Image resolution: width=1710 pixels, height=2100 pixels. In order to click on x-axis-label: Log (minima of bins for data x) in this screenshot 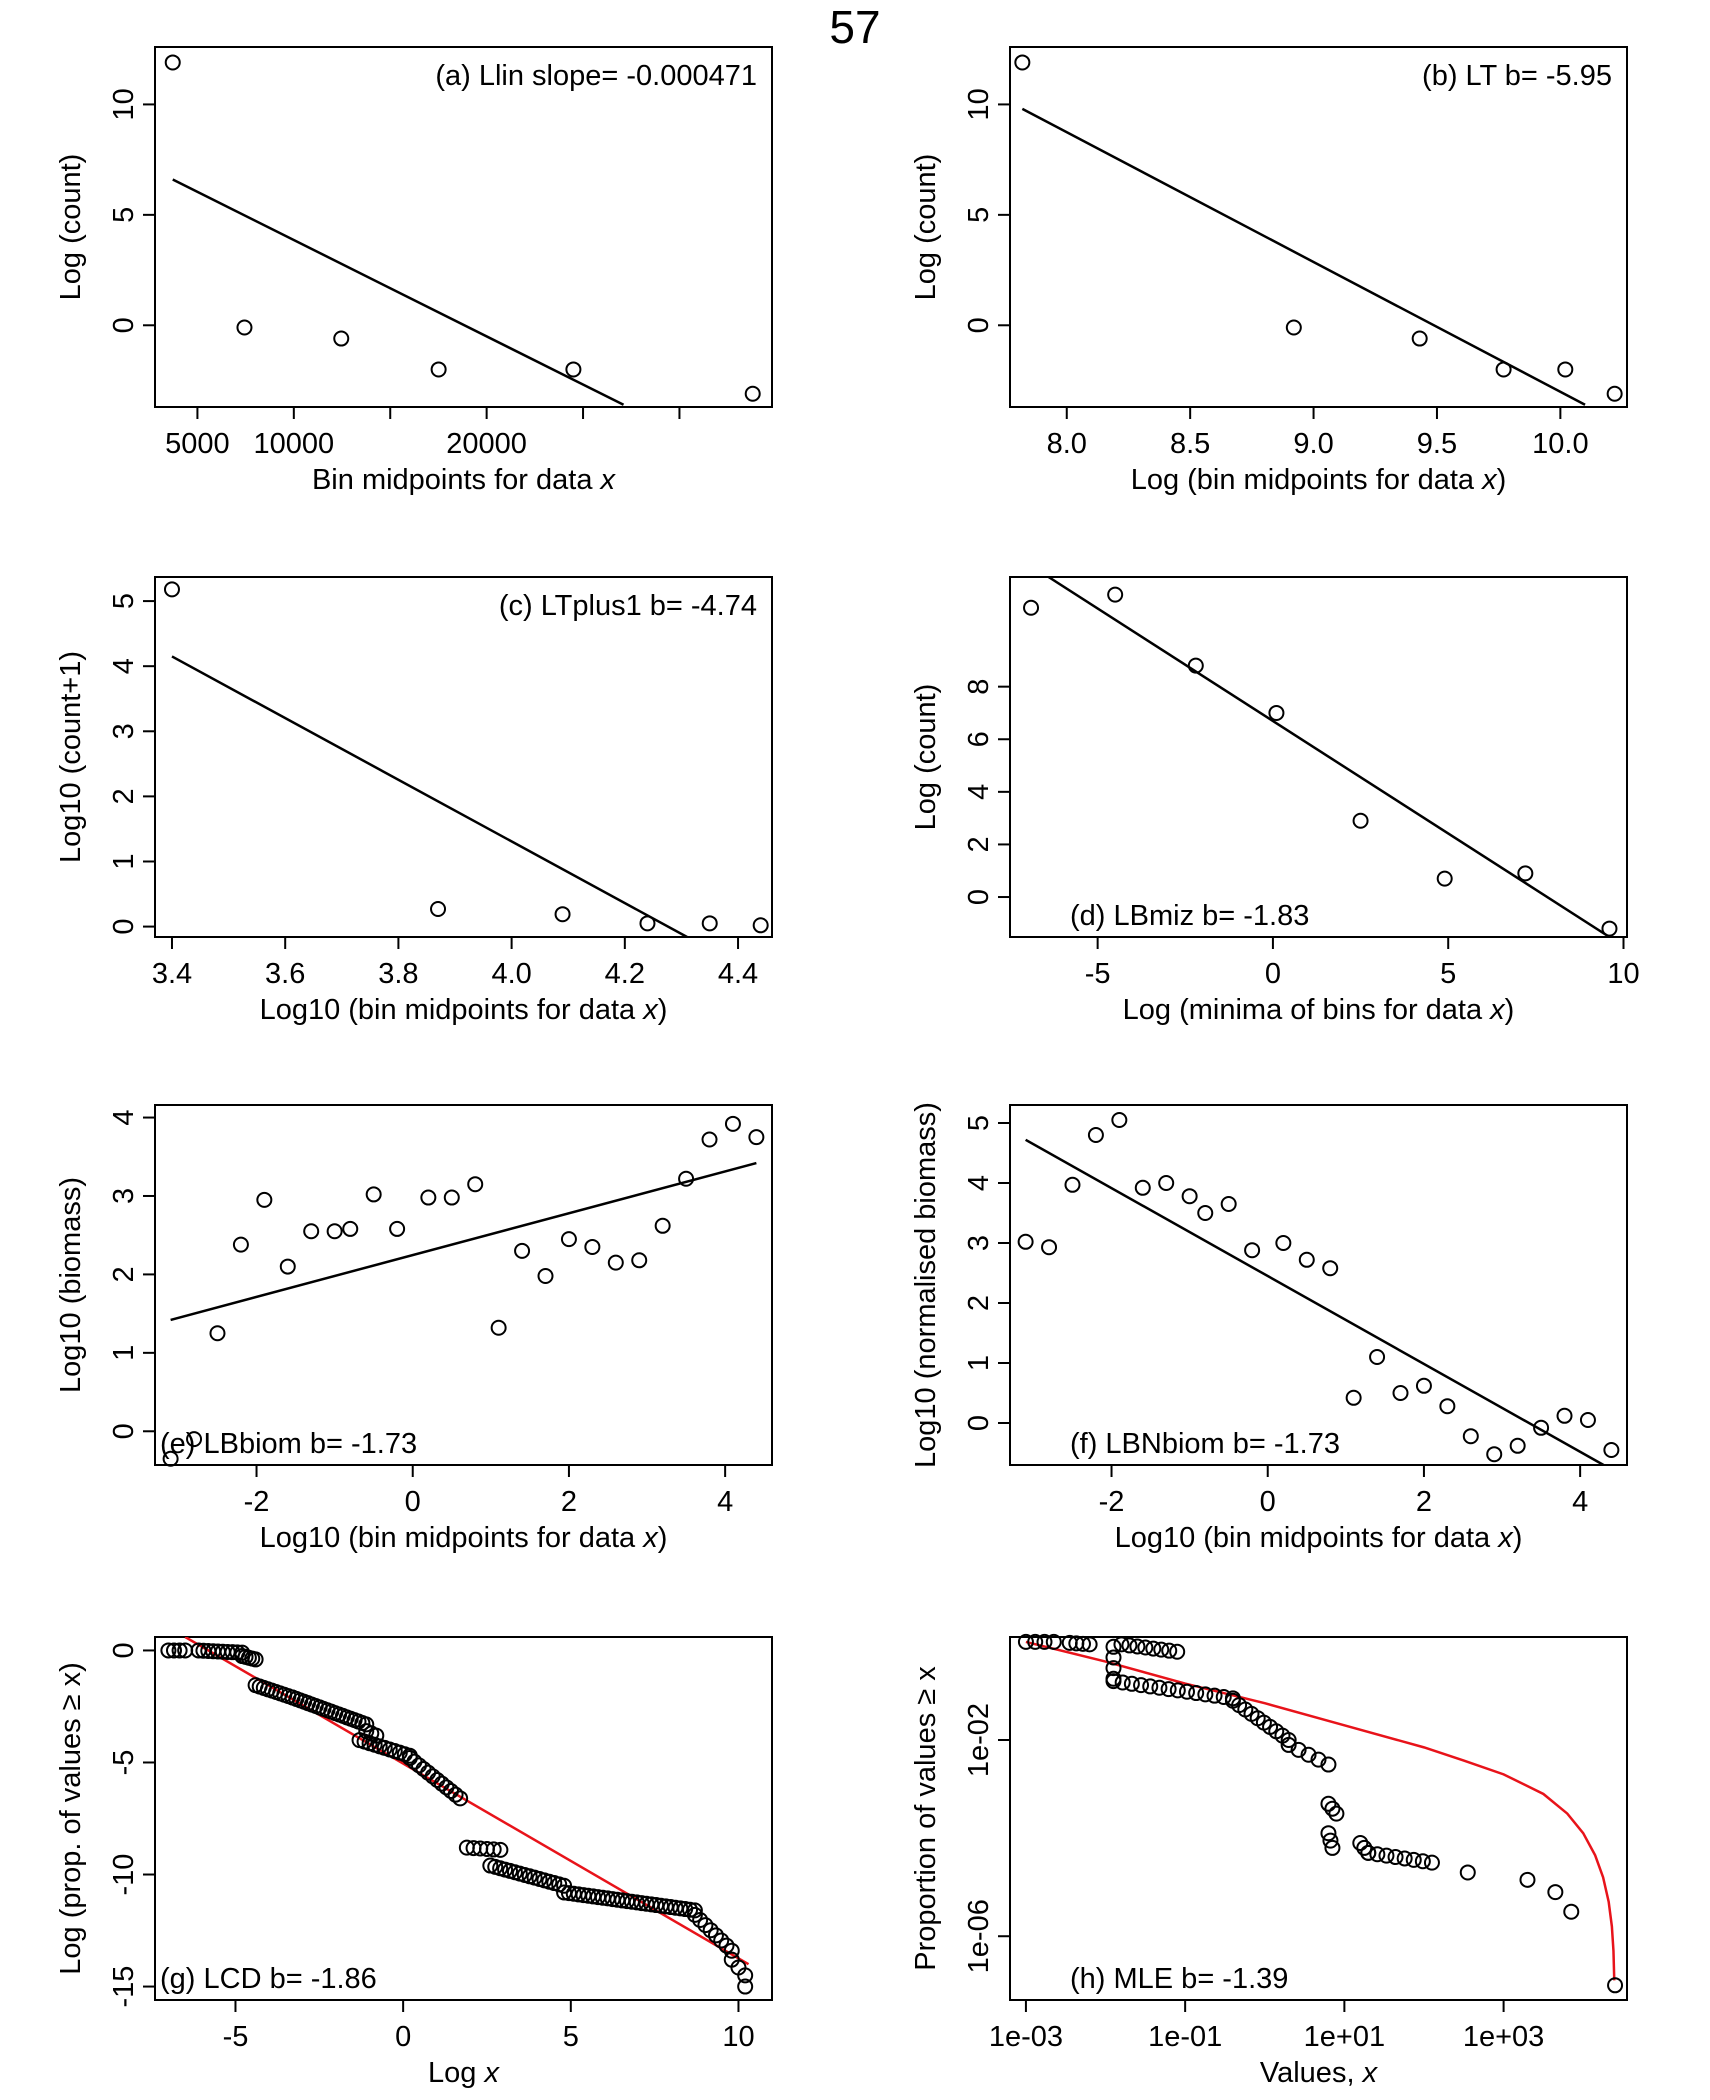, I will do `click(1319, 1010)`.